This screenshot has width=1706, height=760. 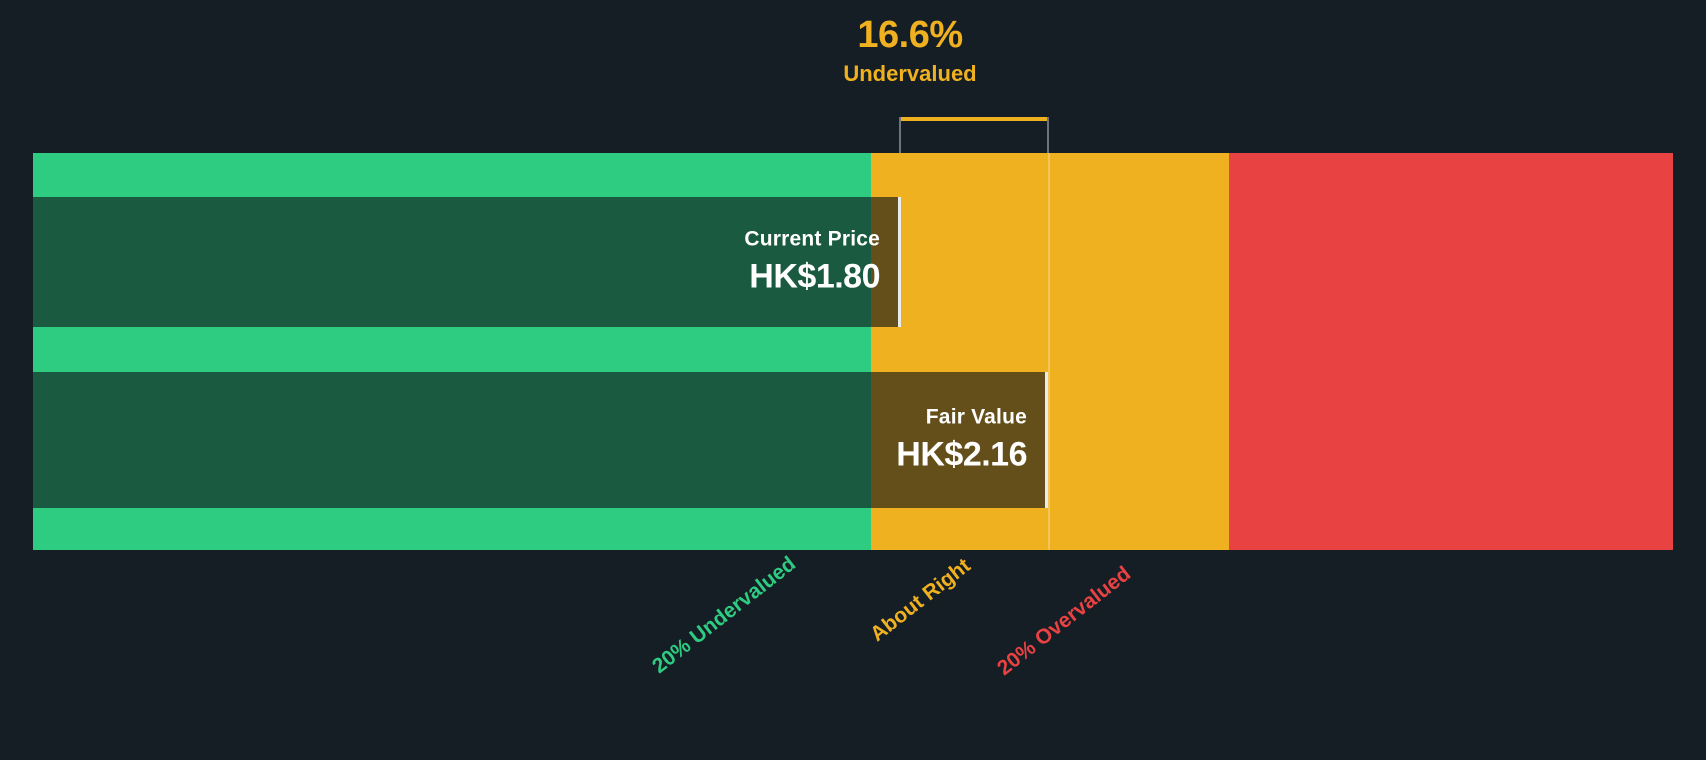 I want to click on valuation-percent: 16.6%, so click(x=910, y=35).